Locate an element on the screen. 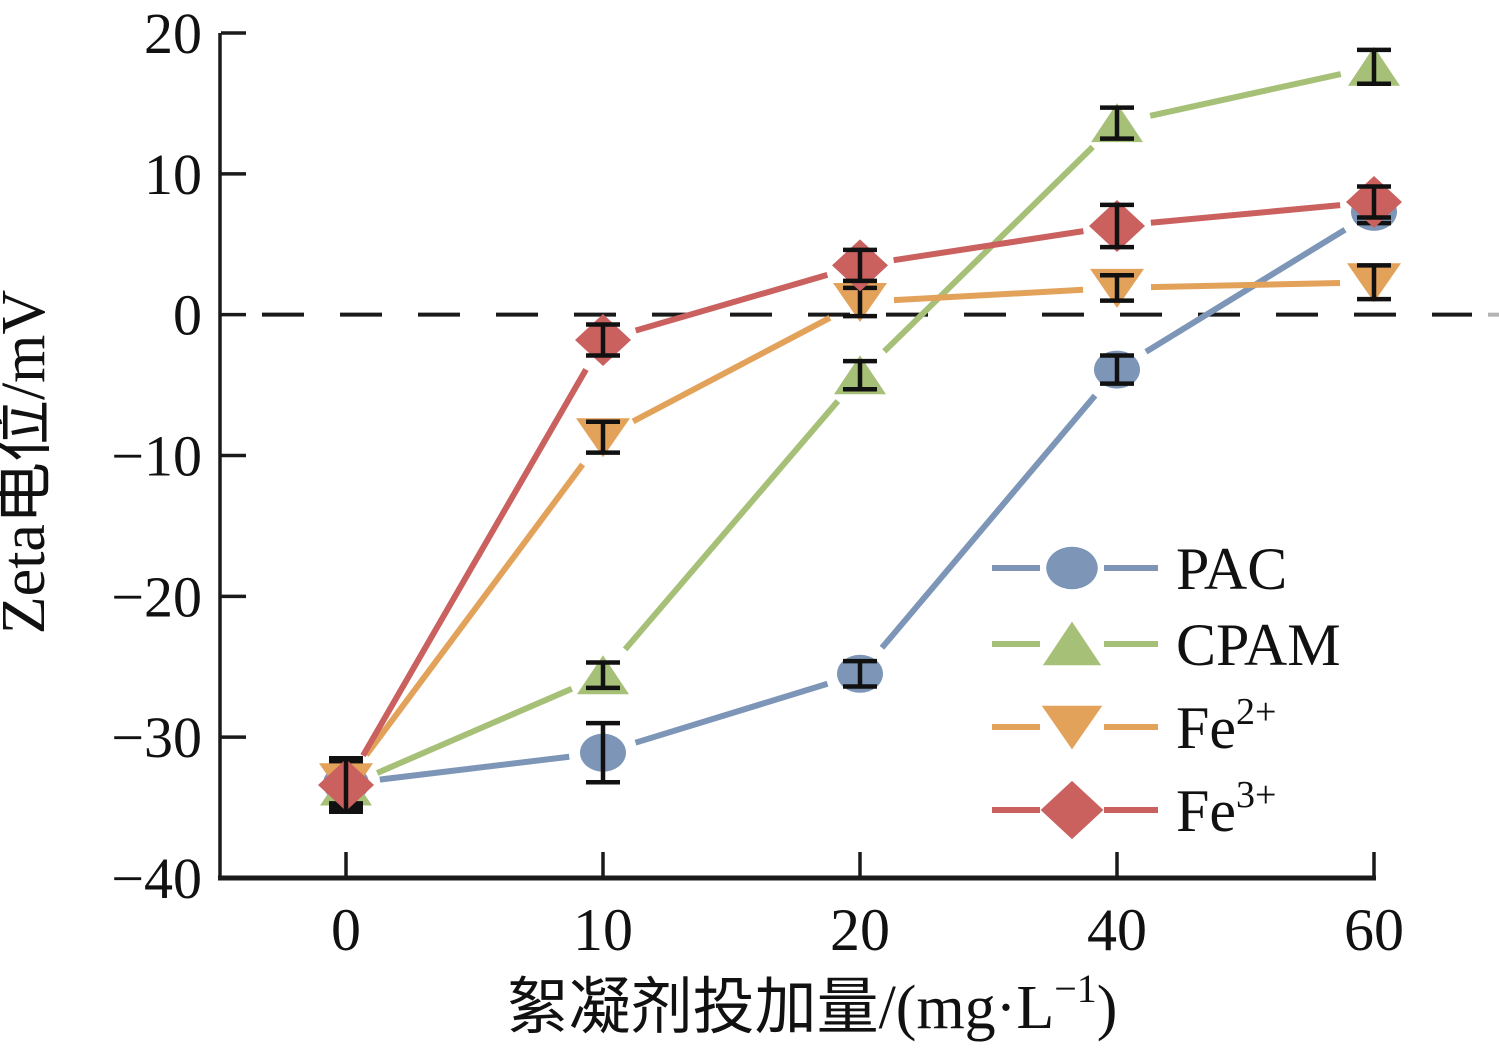 The width and height of the screenshot is (1499, 1056). legend-label: PAC is located at coordinates (1231, 569).